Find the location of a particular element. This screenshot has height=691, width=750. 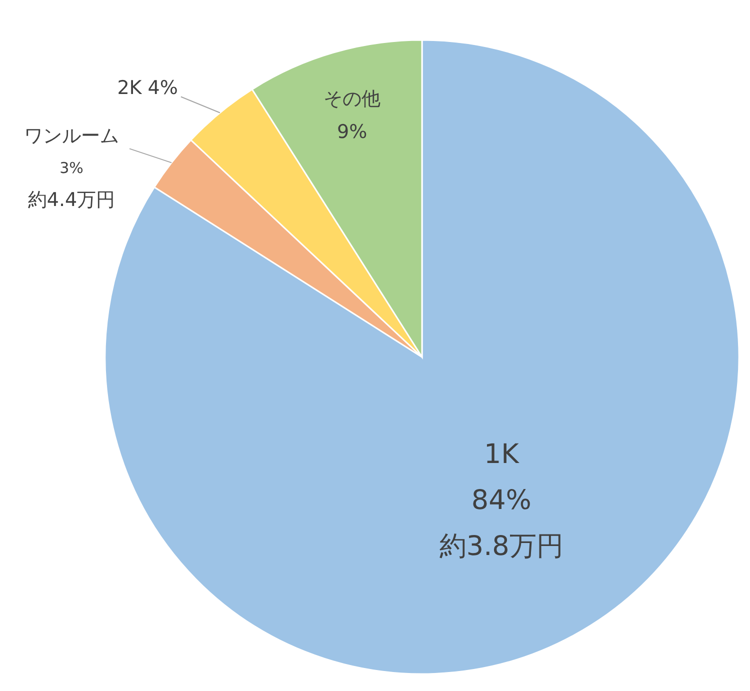

slice-label: 1K is located at coordinates (502, 454).